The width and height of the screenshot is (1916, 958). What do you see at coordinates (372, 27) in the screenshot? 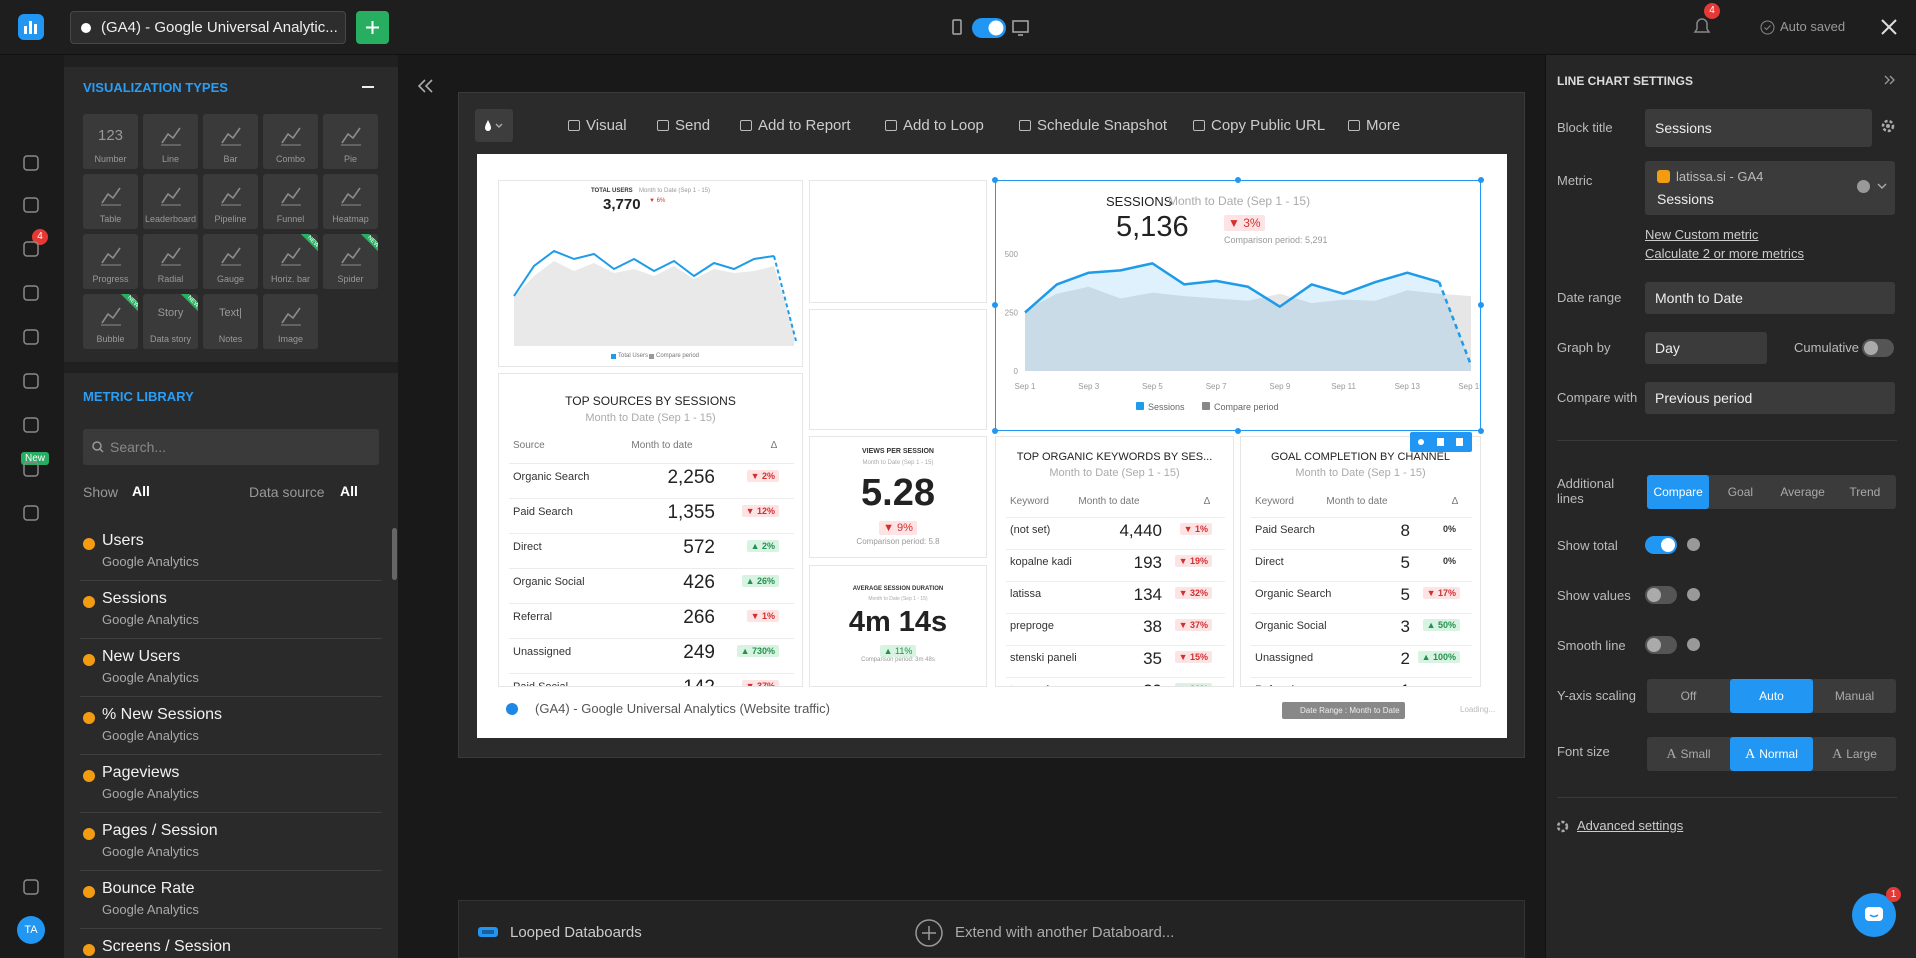
I see `add-button` at bounding box center [372, 27].